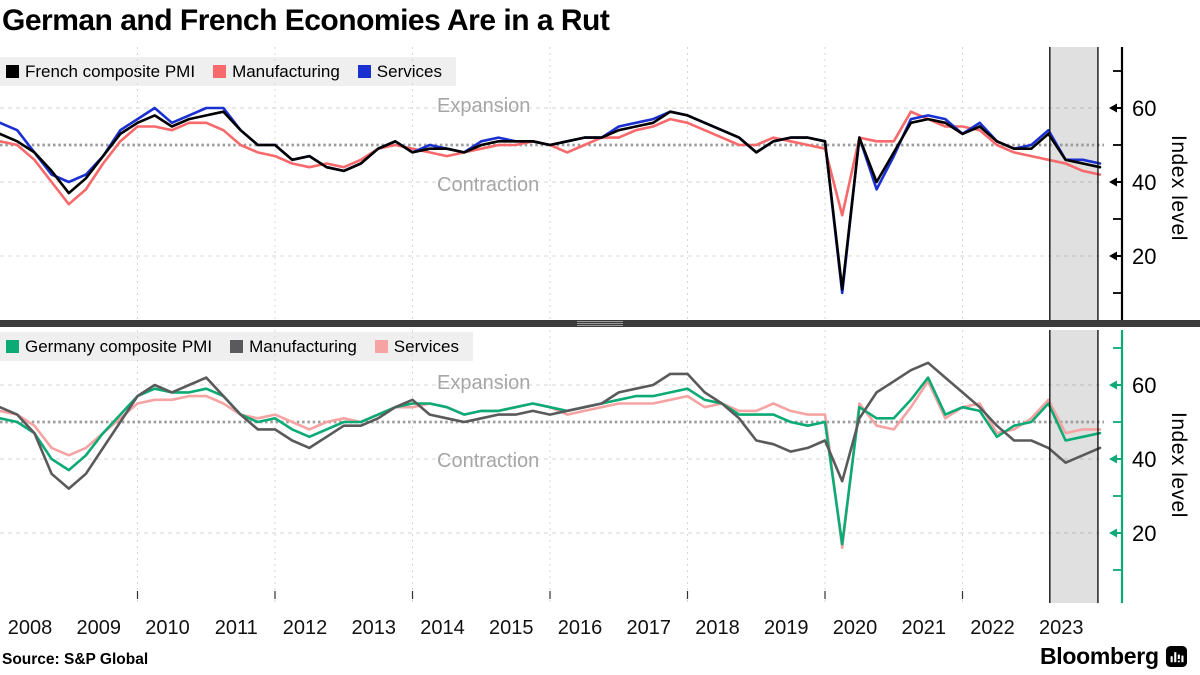  Describe the element at coordinates (442, 628) in the screenshot. I see `x-tick-year: 2014` at that location.